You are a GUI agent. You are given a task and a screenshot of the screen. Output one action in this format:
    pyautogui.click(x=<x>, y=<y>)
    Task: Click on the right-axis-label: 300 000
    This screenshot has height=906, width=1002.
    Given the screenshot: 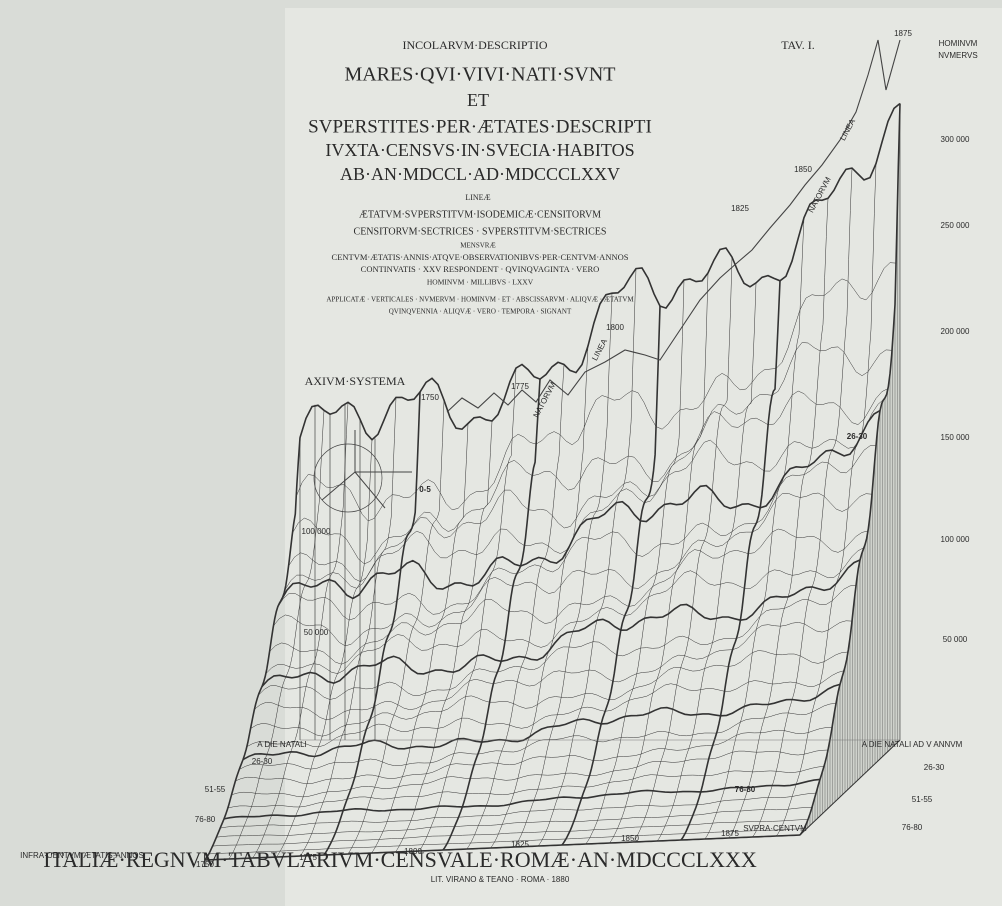 What is the action you would take?
    pyautogui.click(x=955, y=139)
    